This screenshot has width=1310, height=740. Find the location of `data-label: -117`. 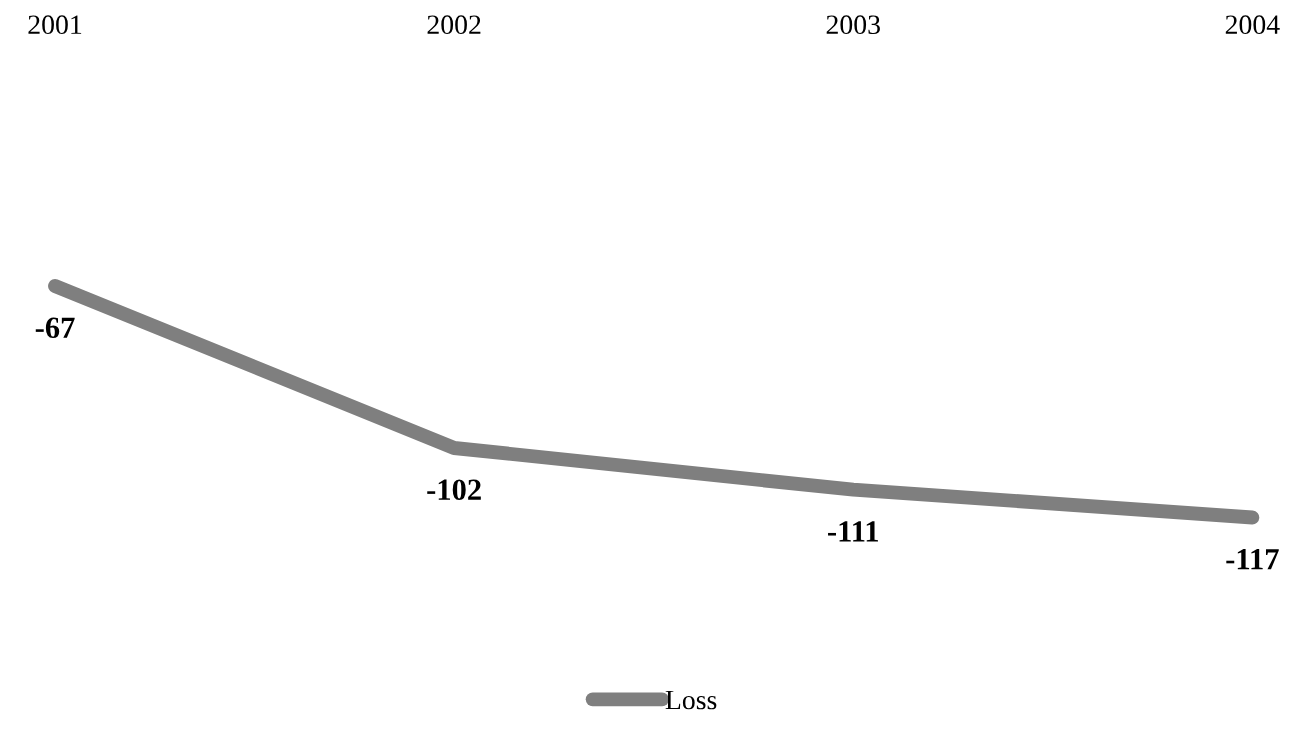

data-label: -117 is located at coordinates (1252, 559).